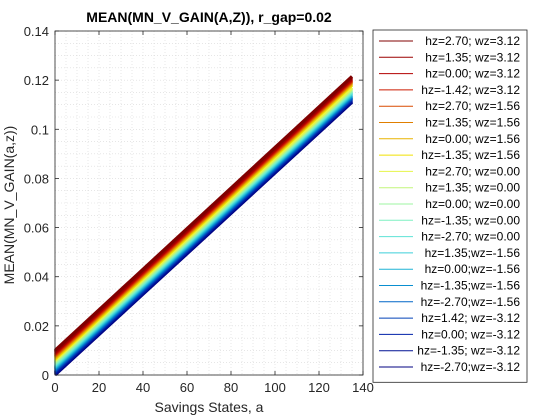 The width and height of the screenshot is (560, 420). I want to click on legend-entry: hz=2.70; wz=1.56, so click(472, 106).